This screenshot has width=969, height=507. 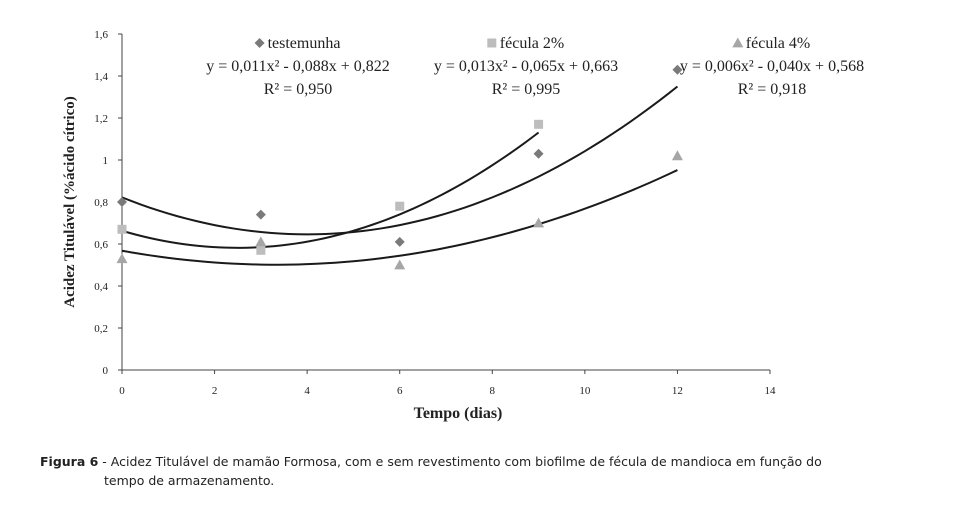 I want to click on legend-r2: R² = 0,950, so click(x=298, y=89).